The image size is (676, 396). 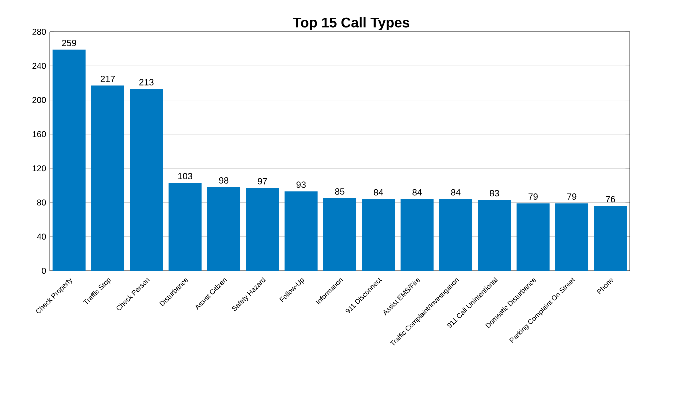 I want to click on y-tick-label: 160, so click(x=39, y=134).